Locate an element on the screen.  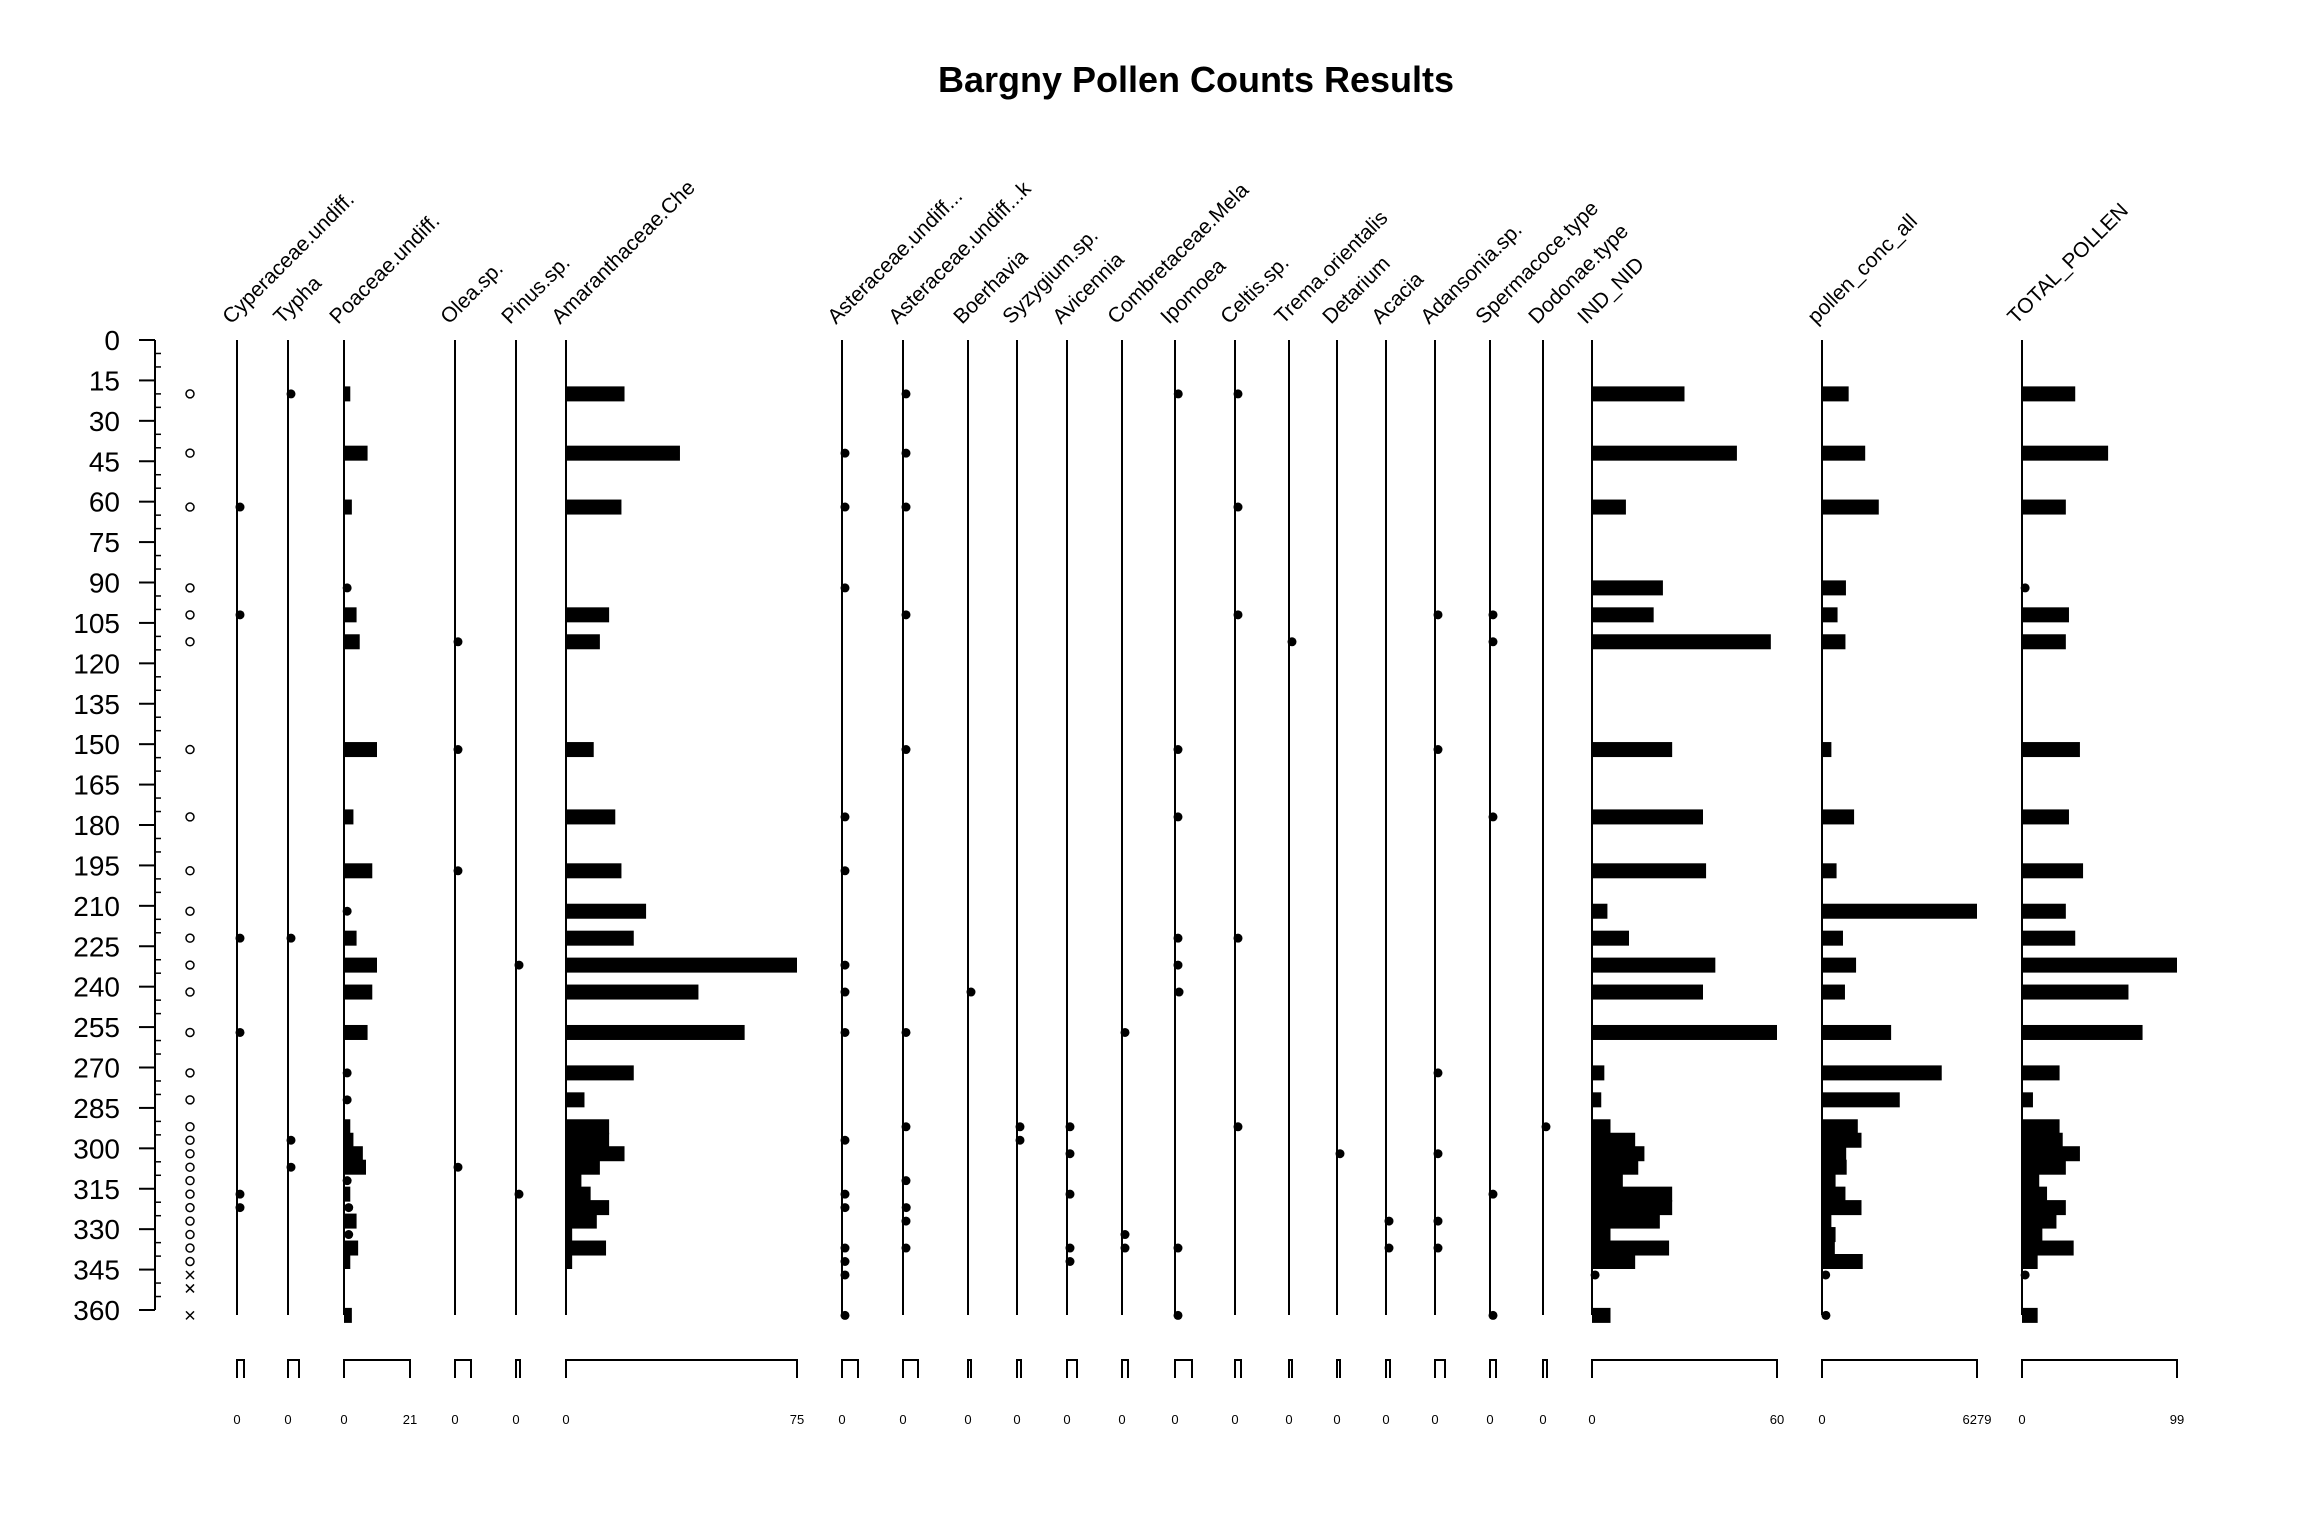
taxon-label: Poaceae.undiff. is located at coordinates (384, 268).